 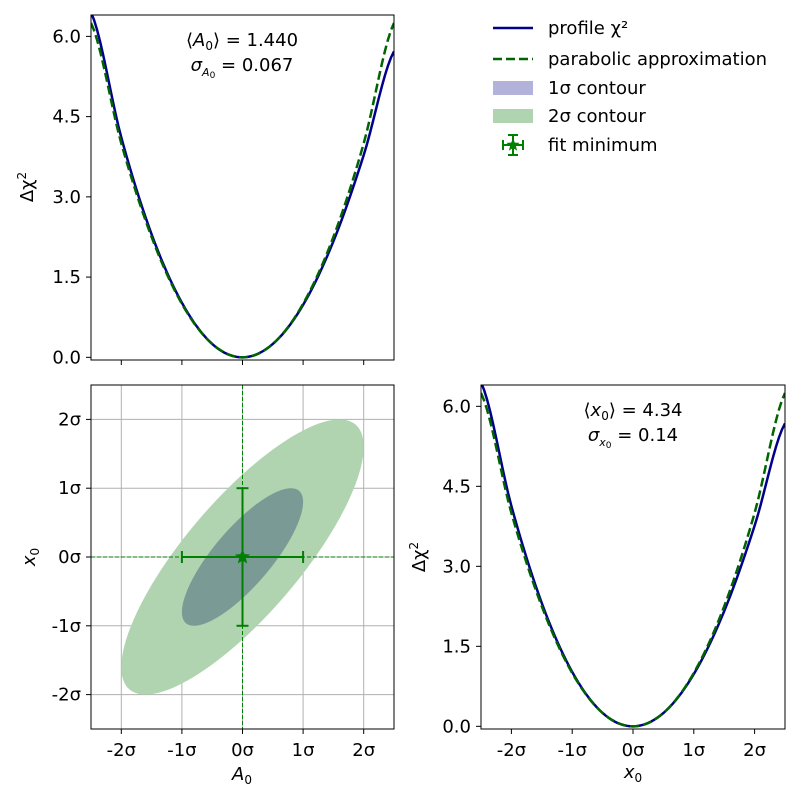 What do you see at coordinates (633, 438) in the screenshot?
I see `profile-x0-annotation-sigma: σx0 = 0.14` at bounding box center [633, 438].